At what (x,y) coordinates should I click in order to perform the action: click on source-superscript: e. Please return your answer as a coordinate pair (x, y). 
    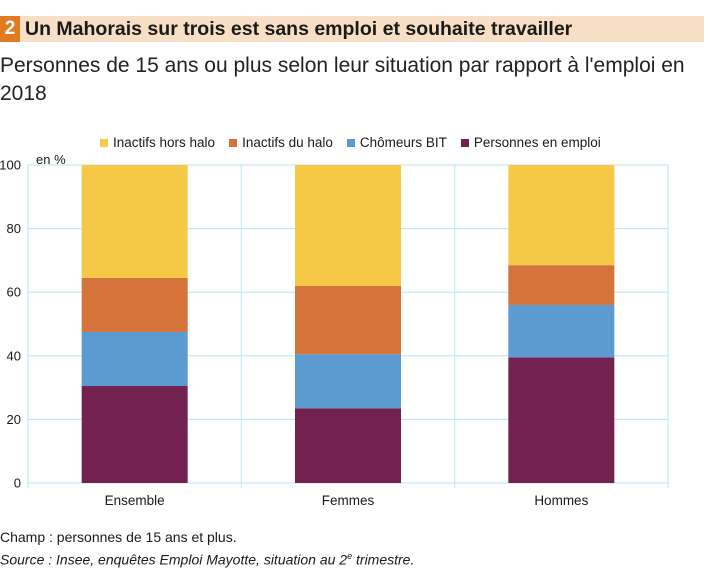
    Looking at the image, I should click on (350, 556).